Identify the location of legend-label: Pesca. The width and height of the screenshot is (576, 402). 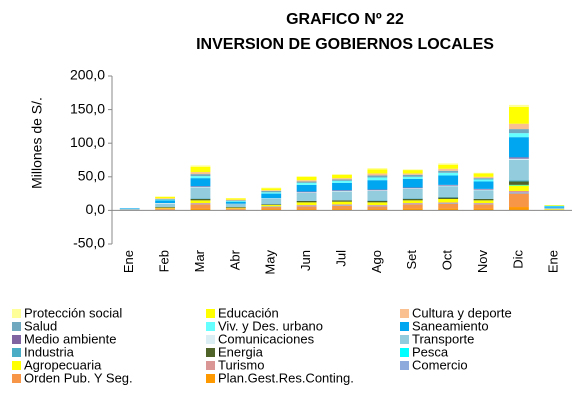
(430, 351).